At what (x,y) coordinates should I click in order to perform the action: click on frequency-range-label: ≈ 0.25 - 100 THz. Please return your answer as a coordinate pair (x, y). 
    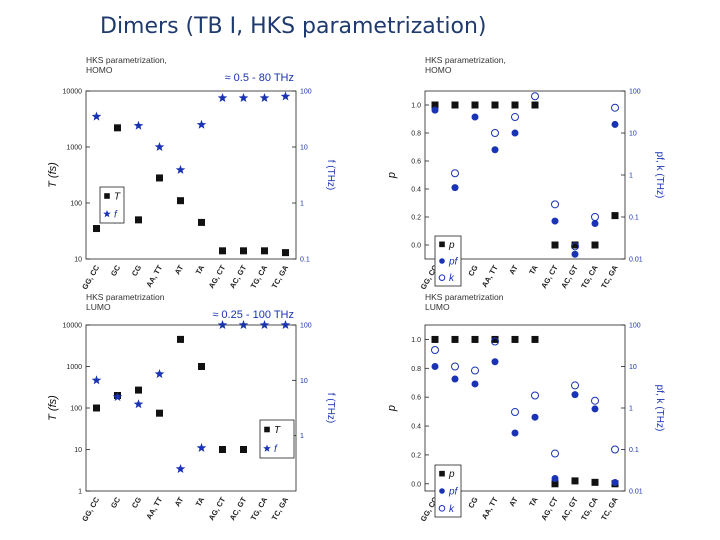
    Looking at the image, I should click on (253, 315).